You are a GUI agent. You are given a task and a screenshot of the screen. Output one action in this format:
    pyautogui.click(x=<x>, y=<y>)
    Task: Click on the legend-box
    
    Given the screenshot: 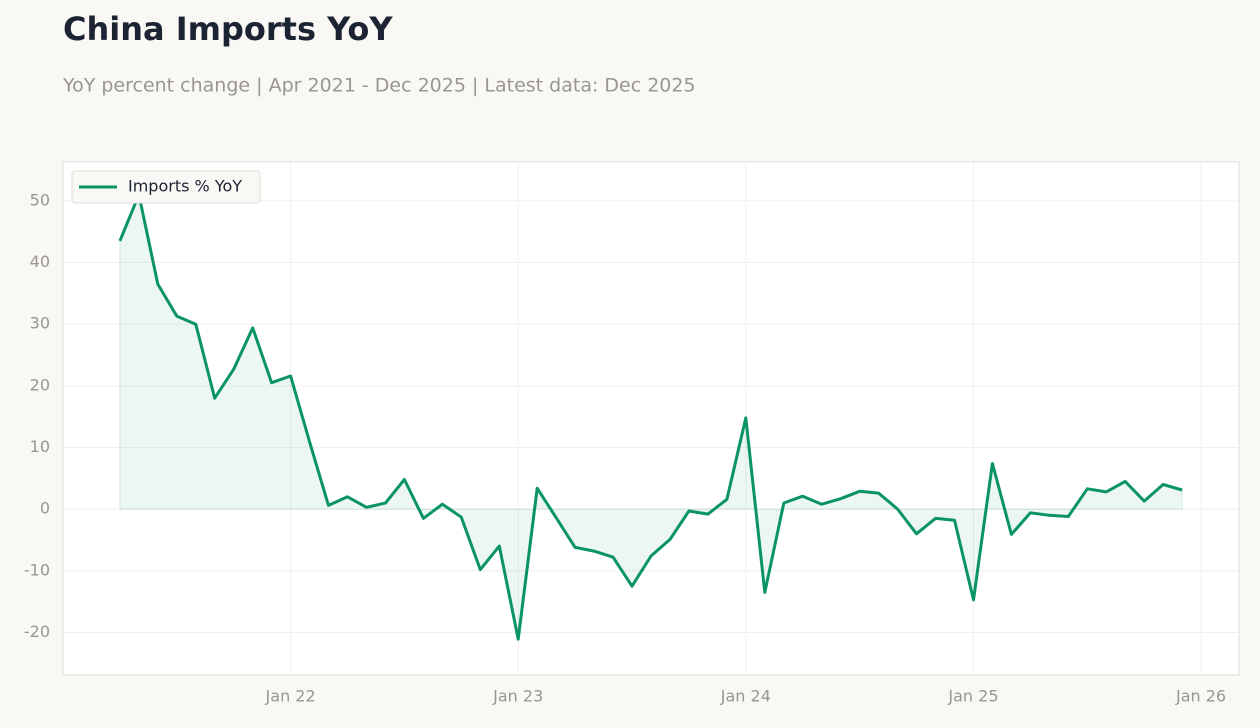 What is the action you would take?
    pyautogui.click(x=166, y=187)
    